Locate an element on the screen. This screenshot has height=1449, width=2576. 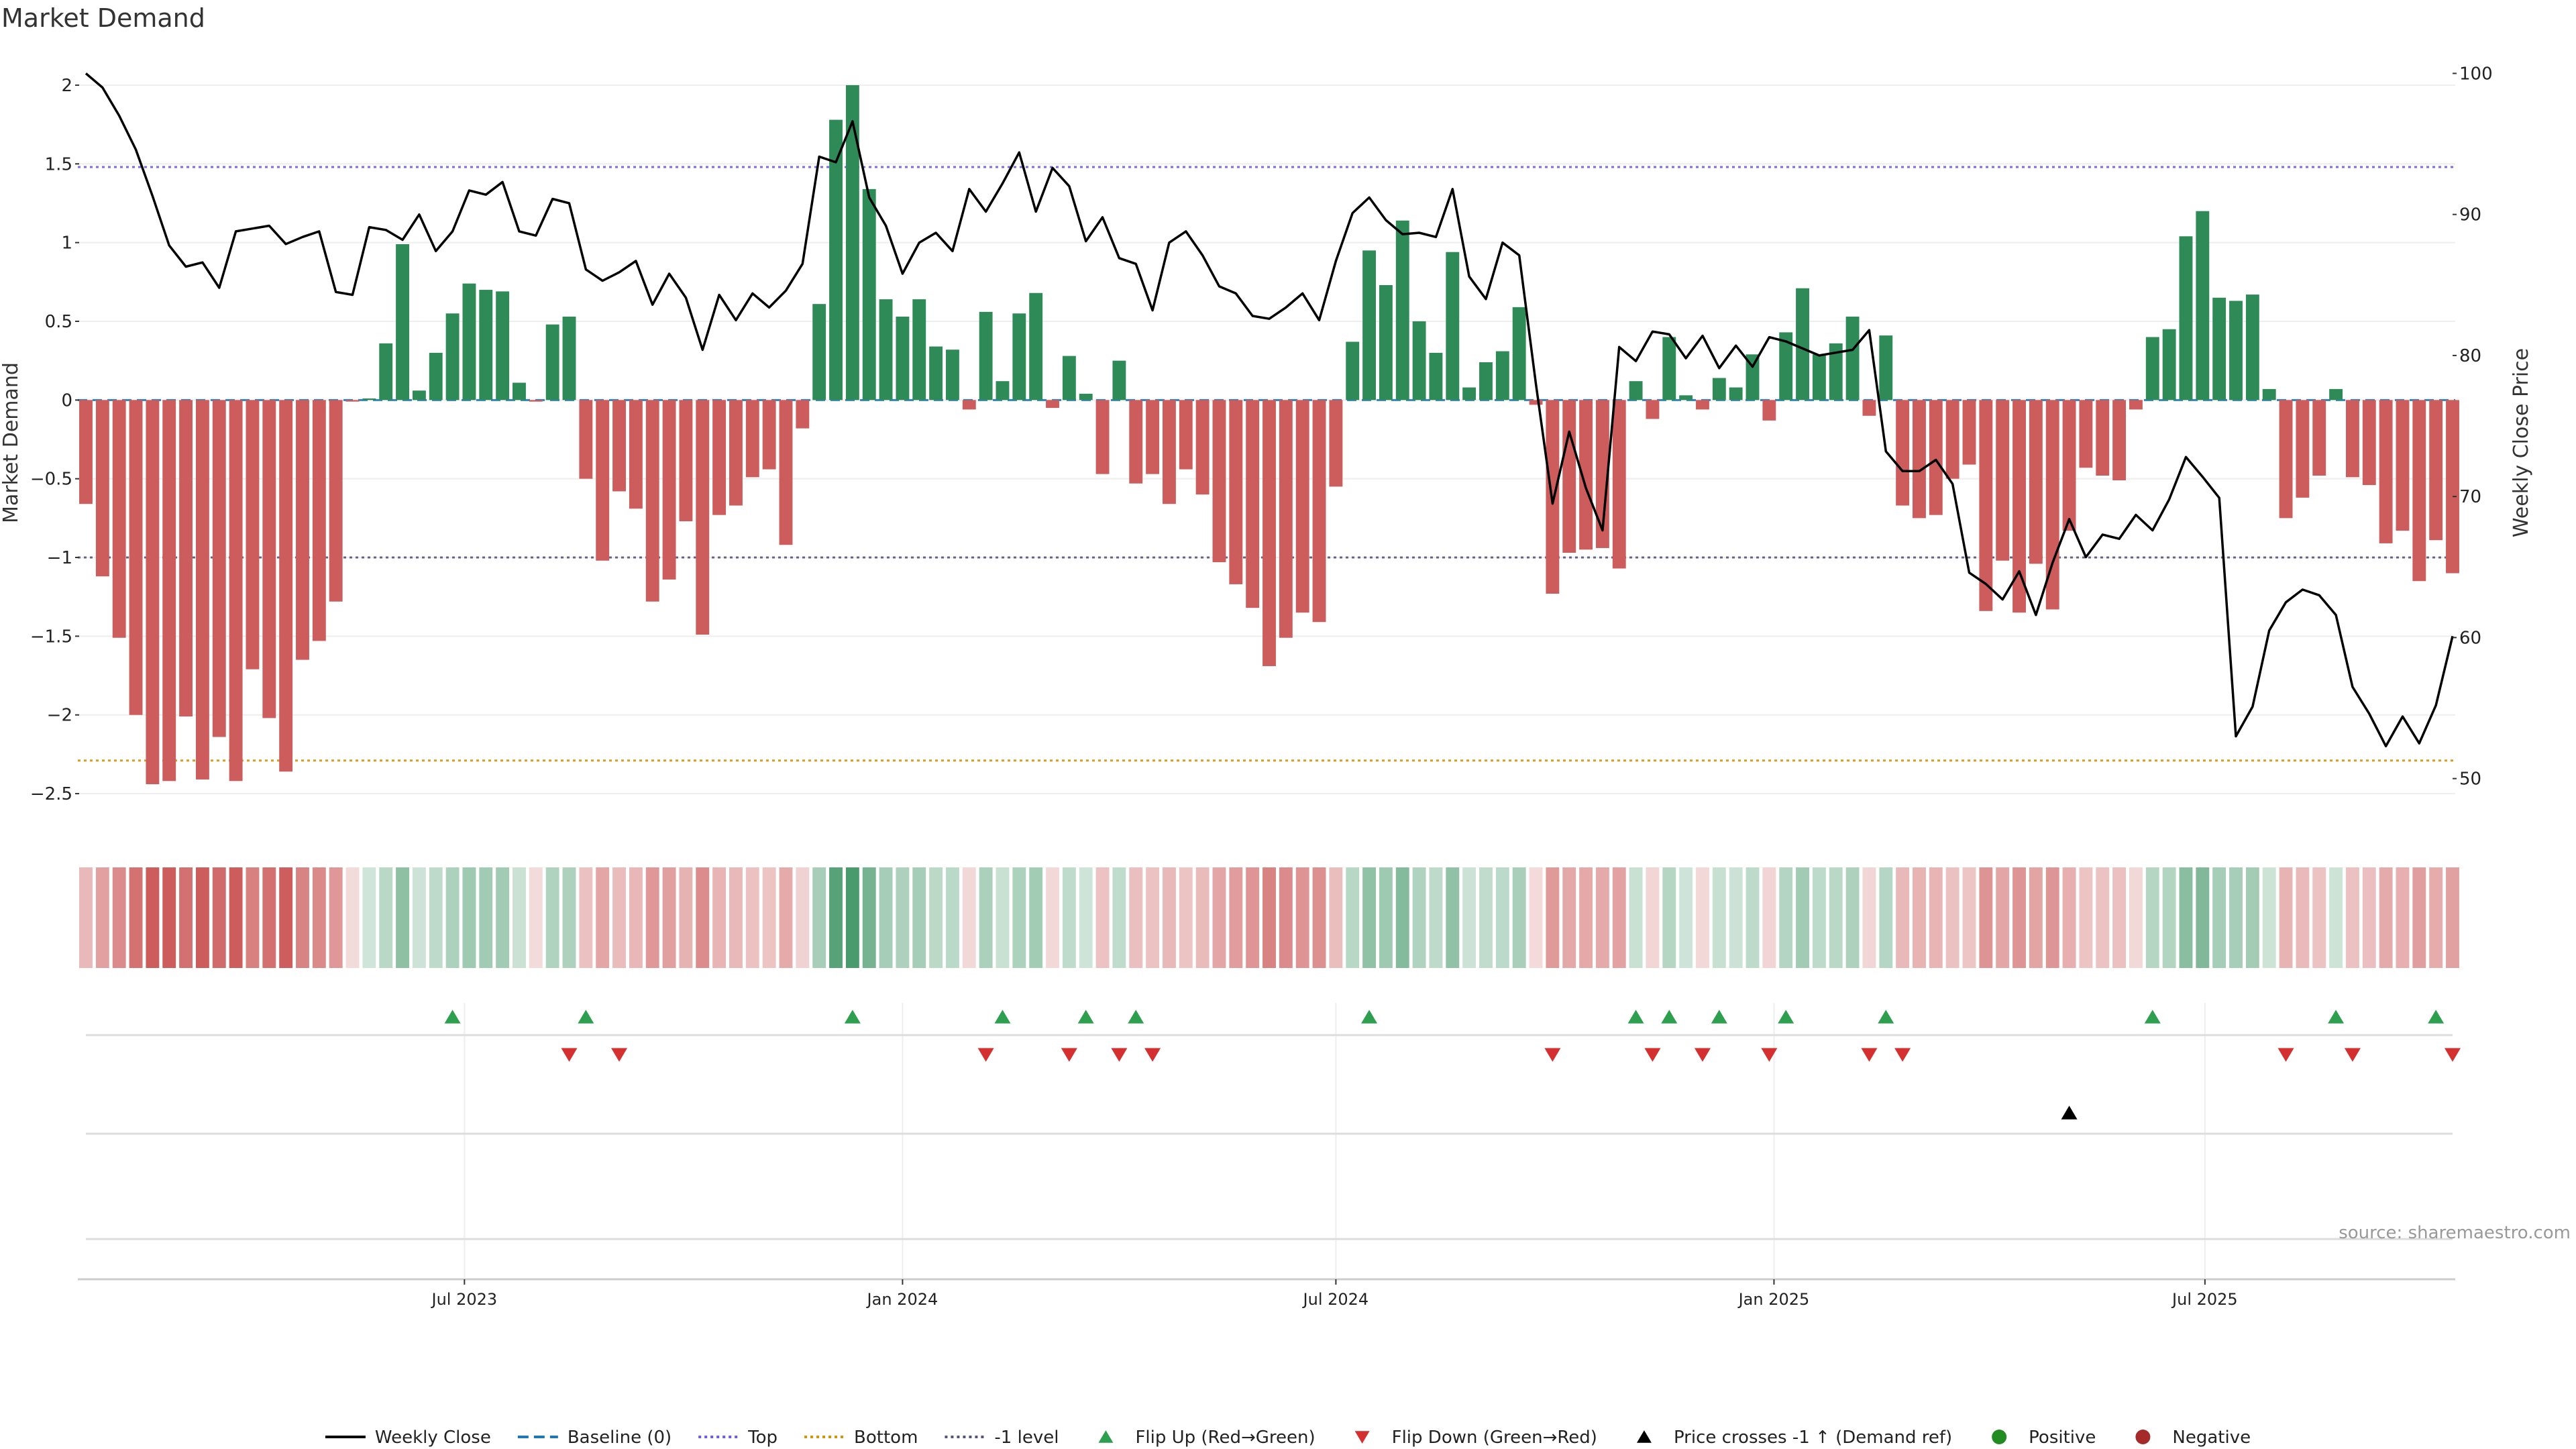
y2-tick-label: 90 is located at coordinates (2470, 215).